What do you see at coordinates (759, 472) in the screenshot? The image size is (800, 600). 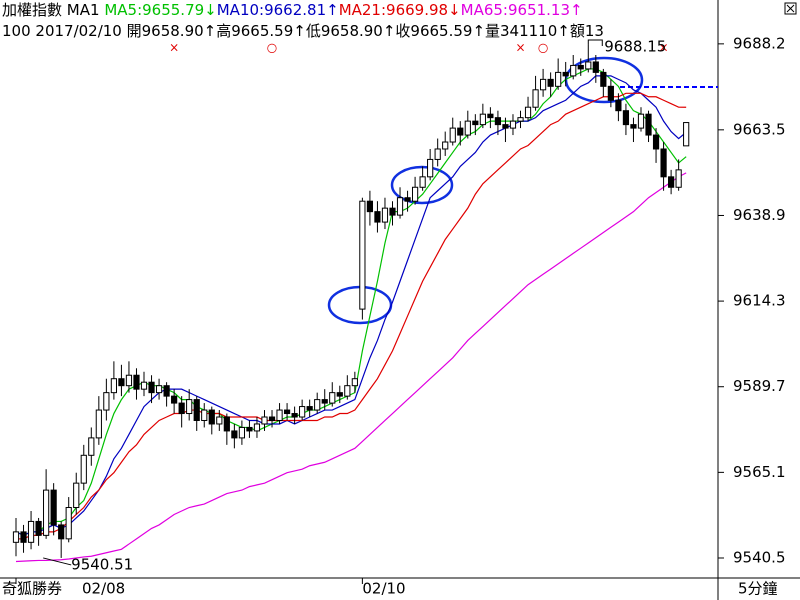 I see `y-tick-label: 9565.1` at bounding box center [759, 472].